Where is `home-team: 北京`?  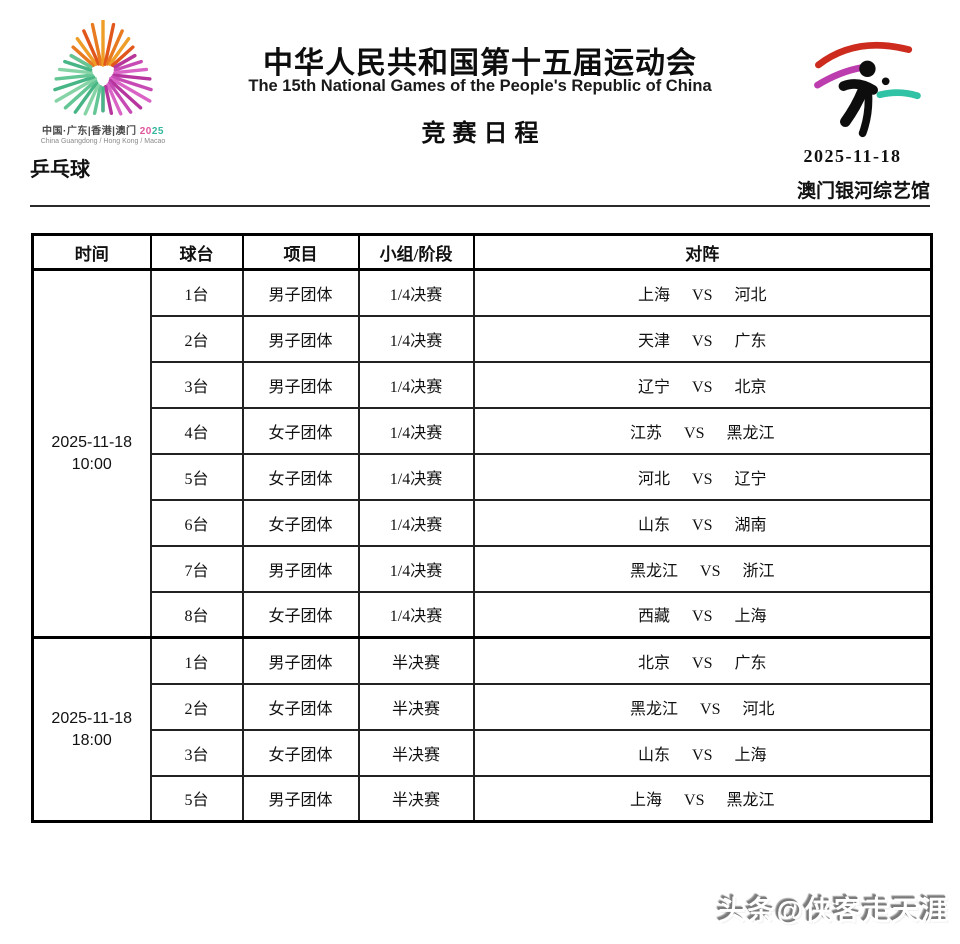
home-team: 北京 is located at coordinates (654, 663).